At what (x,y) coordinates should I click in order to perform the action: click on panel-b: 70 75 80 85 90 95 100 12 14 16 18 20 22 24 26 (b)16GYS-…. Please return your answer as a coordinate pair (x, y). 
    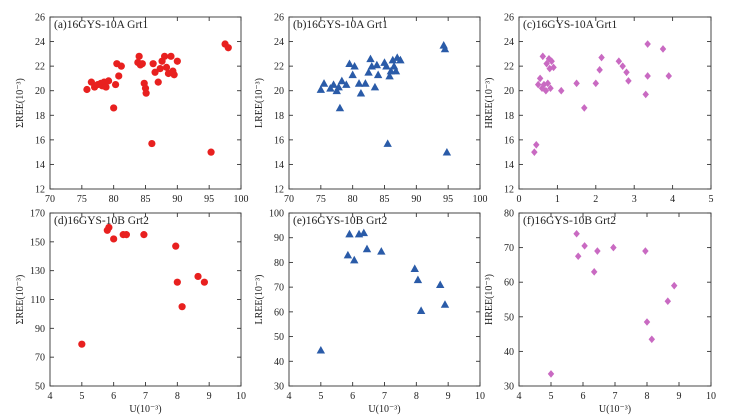
    Looking at the image, I should click on (371, 109).